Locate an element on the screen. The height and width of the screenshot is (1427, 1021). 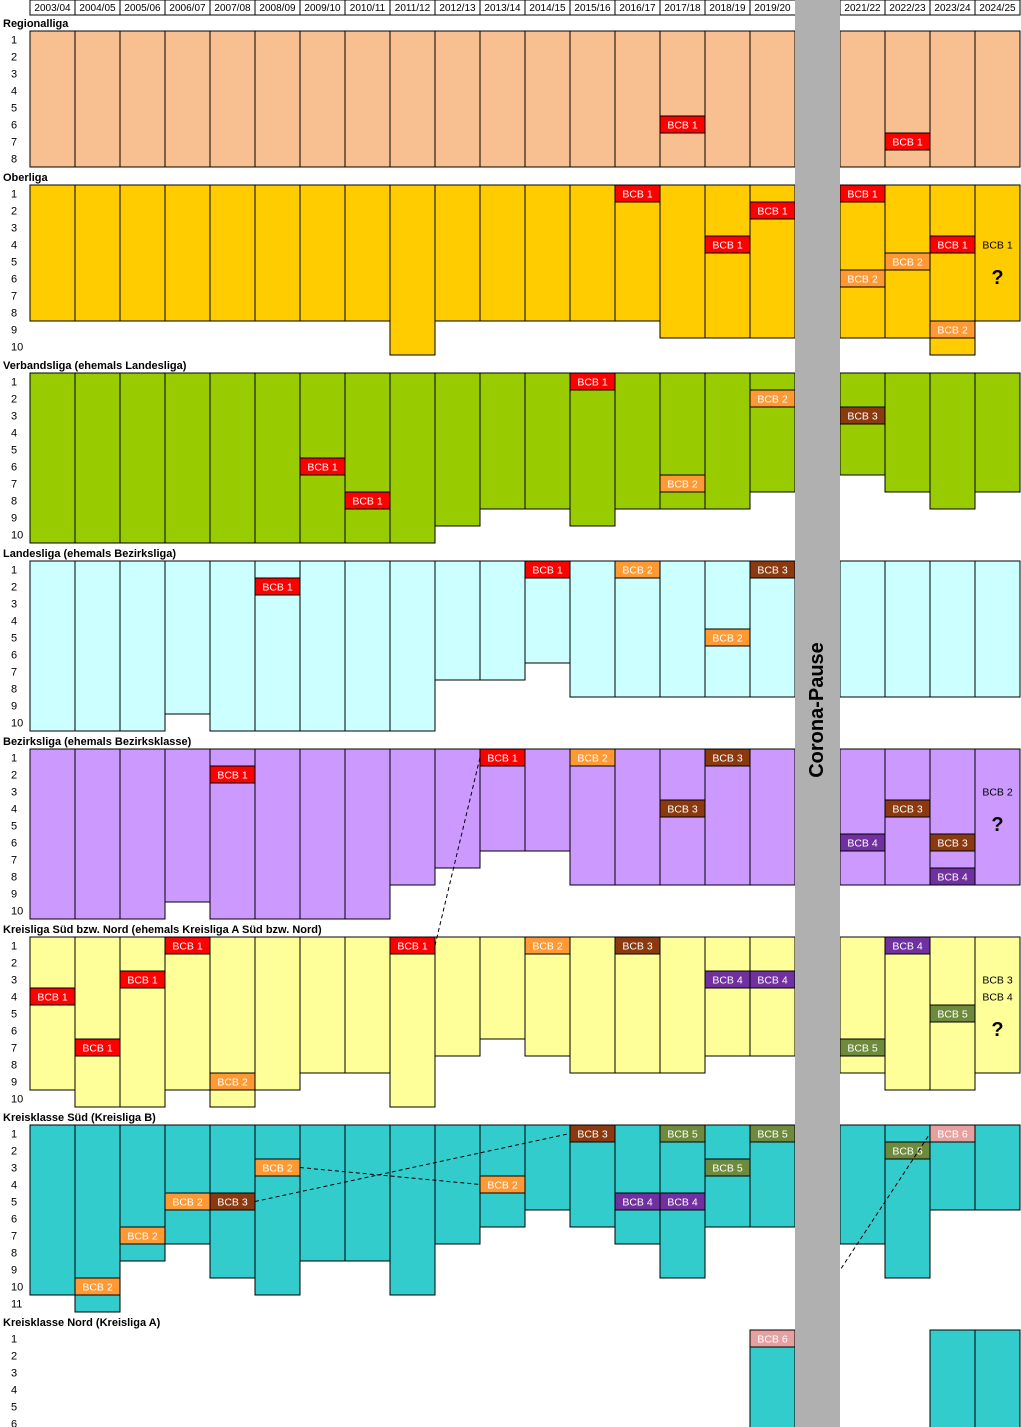
placement-bcb-2-2018-19: BCB 2 is located at coordinates (727, 637).